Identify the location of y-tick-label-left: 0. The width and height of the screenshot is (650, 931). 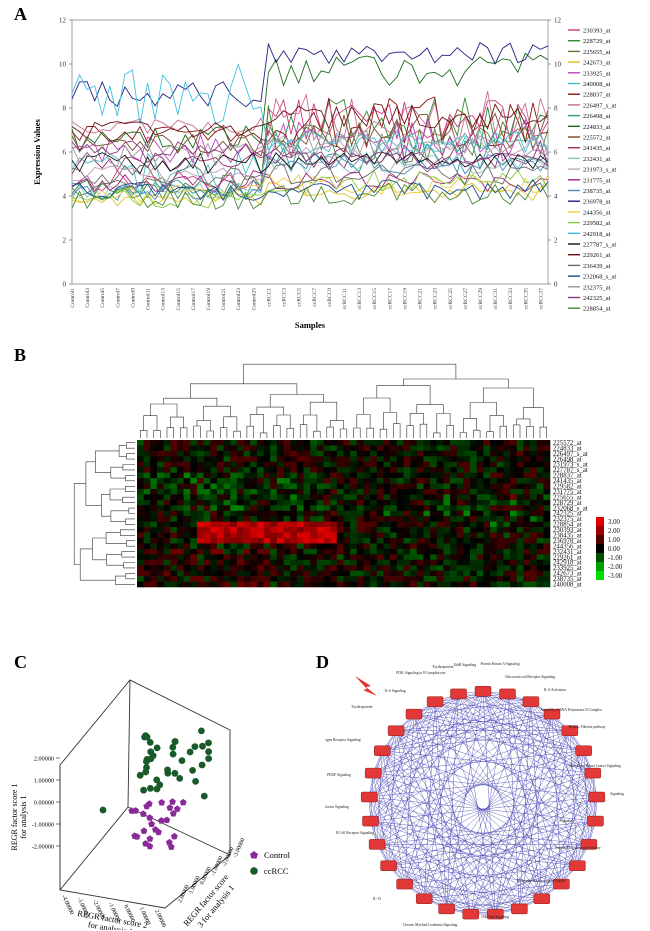
(65, 285).